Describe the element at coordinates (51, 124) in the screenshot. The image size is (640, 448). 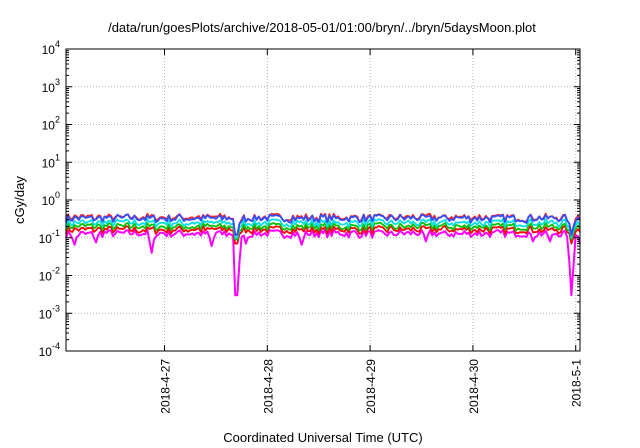
I see `y-tick-label: 10²` at that location.